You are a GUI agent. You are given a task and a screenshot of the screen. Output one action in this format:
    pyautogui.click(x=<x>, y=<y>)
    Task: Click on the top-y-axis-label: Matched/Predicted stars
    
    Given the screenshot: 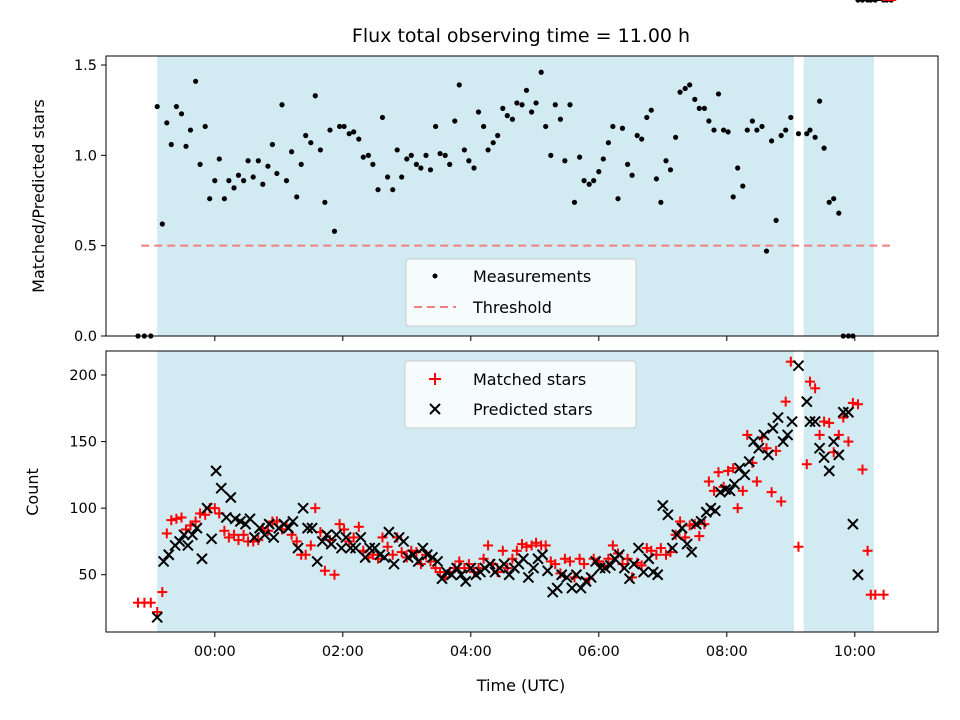 What is the action you would take?
    pyautogui.click(x=38, y=196)
    